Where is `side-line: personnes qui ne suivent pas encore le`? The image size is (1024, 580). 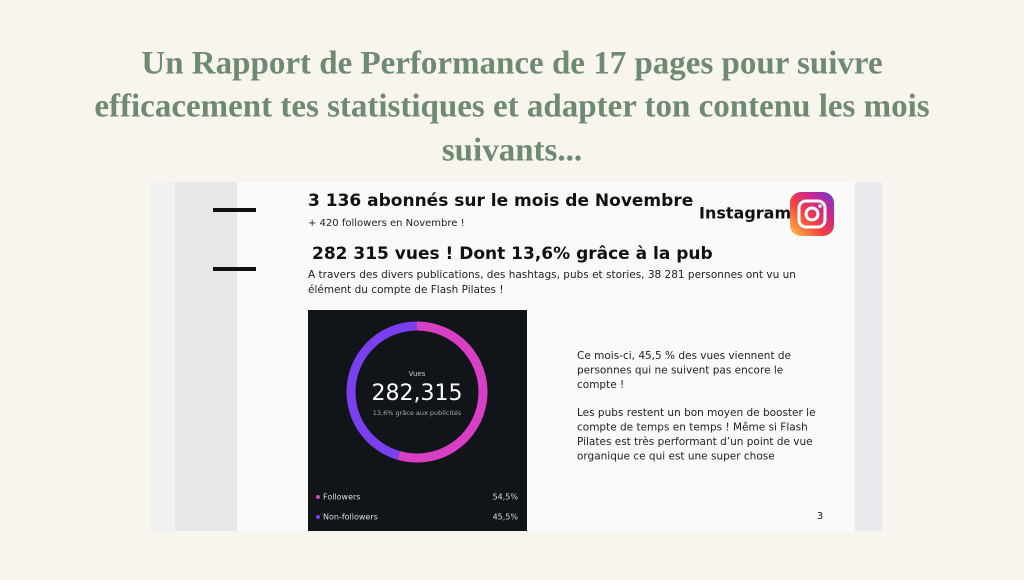 side-line: personnes qui ne suivent pas encore le is located at coordinates (680, 371).